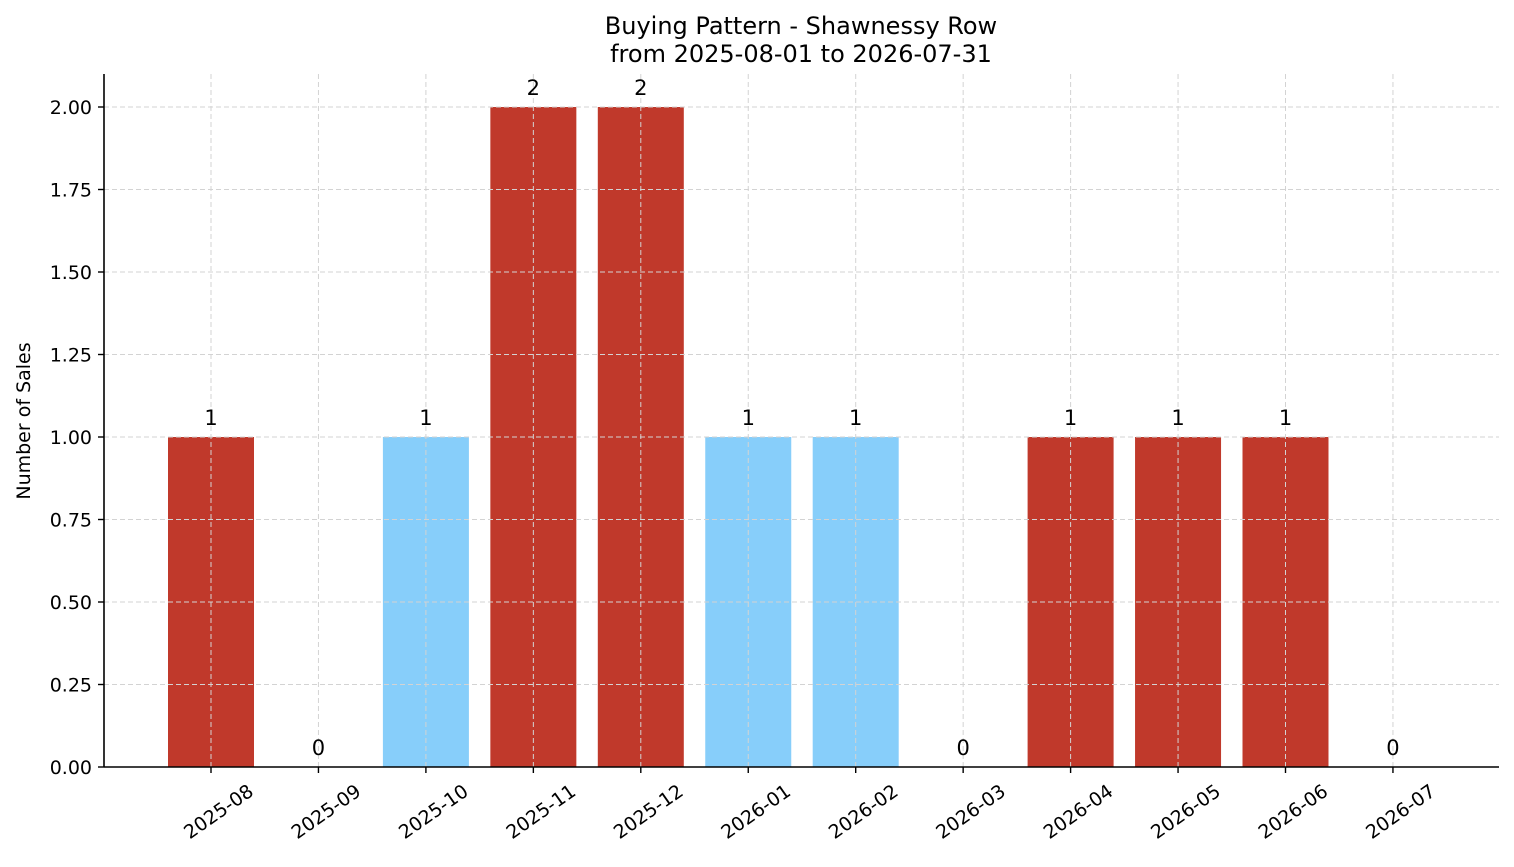 The height and width of the screenshot is (867, 1514). What do you see at coordinates (71, 356) in the screenshot?
I see `y-tick-label: 1.25` at bounding box center [71, 356].